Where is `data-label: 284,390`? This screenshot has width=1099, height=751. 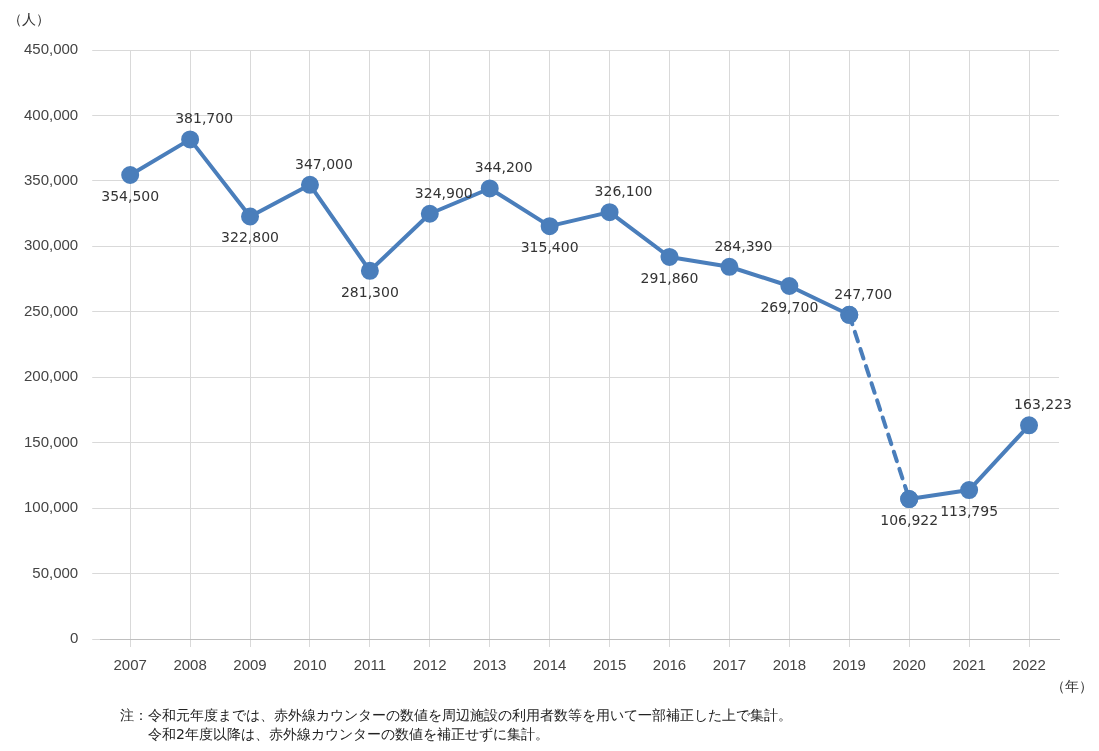
data-label: 284,390 is located at coordinates (743, 245).